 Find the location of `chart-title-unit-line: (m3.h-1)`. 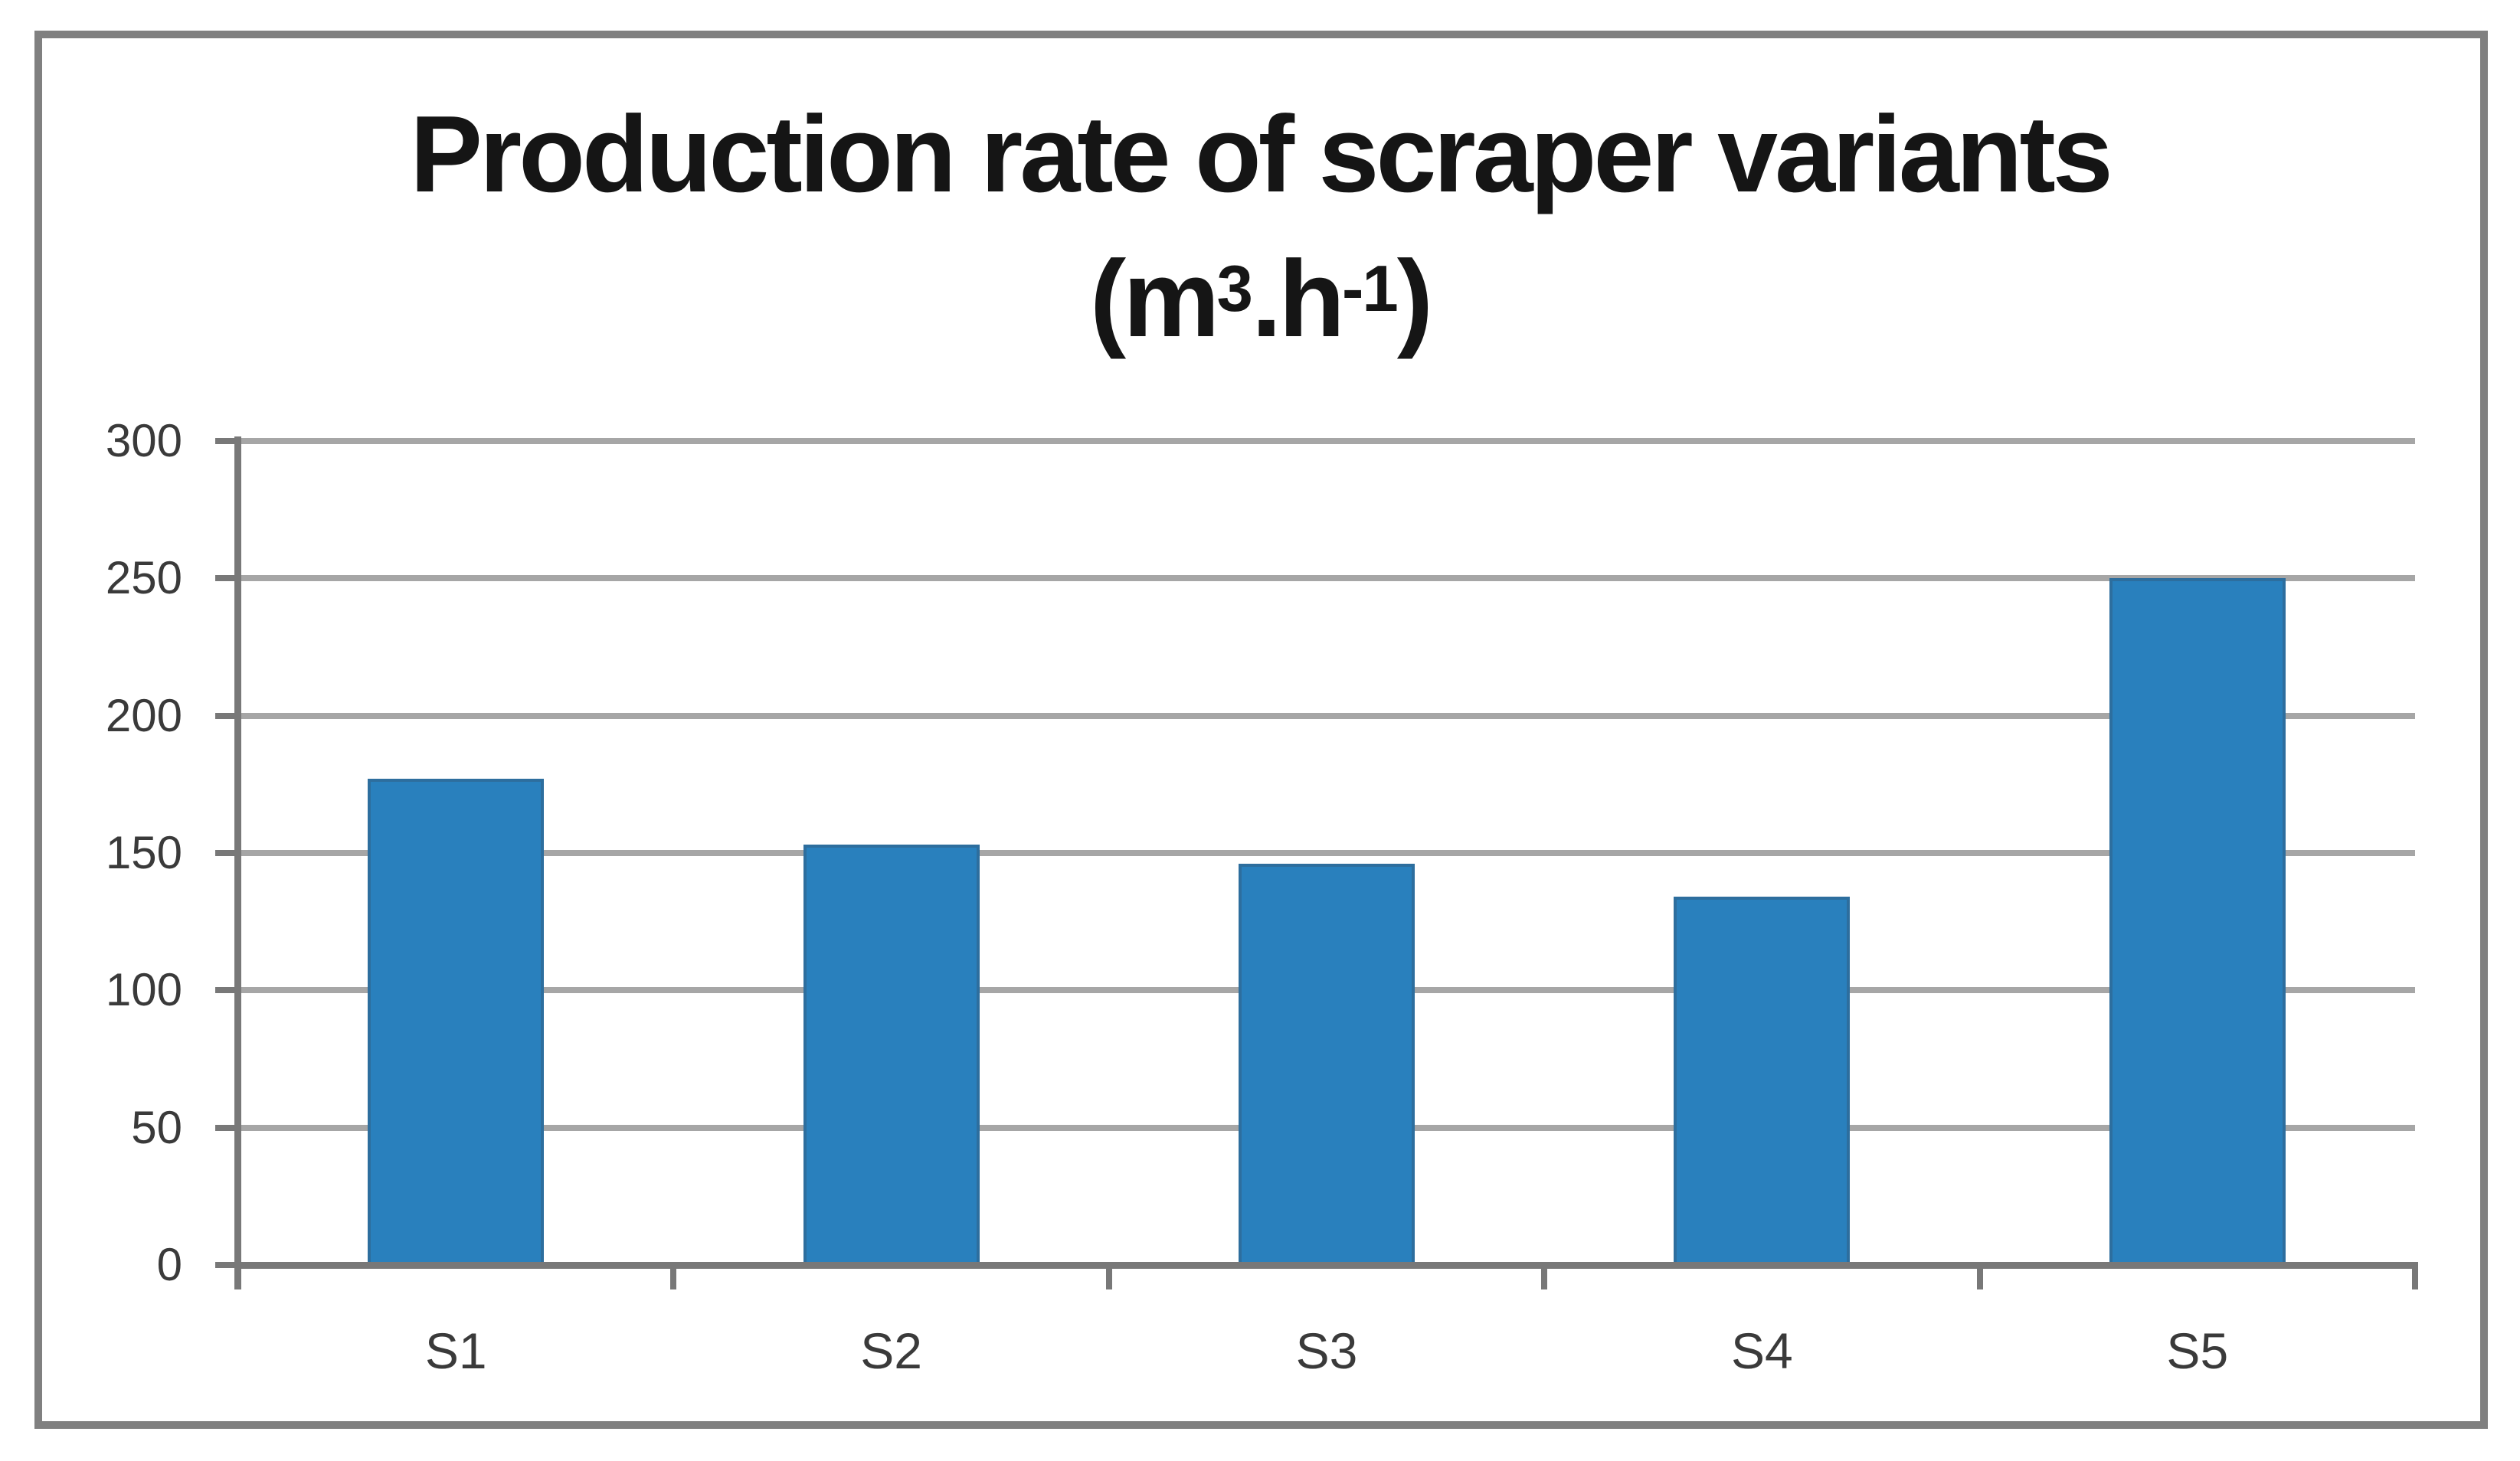

chart-title-unit-line: (m3.h-1) is located at coordinates (1261, 298).